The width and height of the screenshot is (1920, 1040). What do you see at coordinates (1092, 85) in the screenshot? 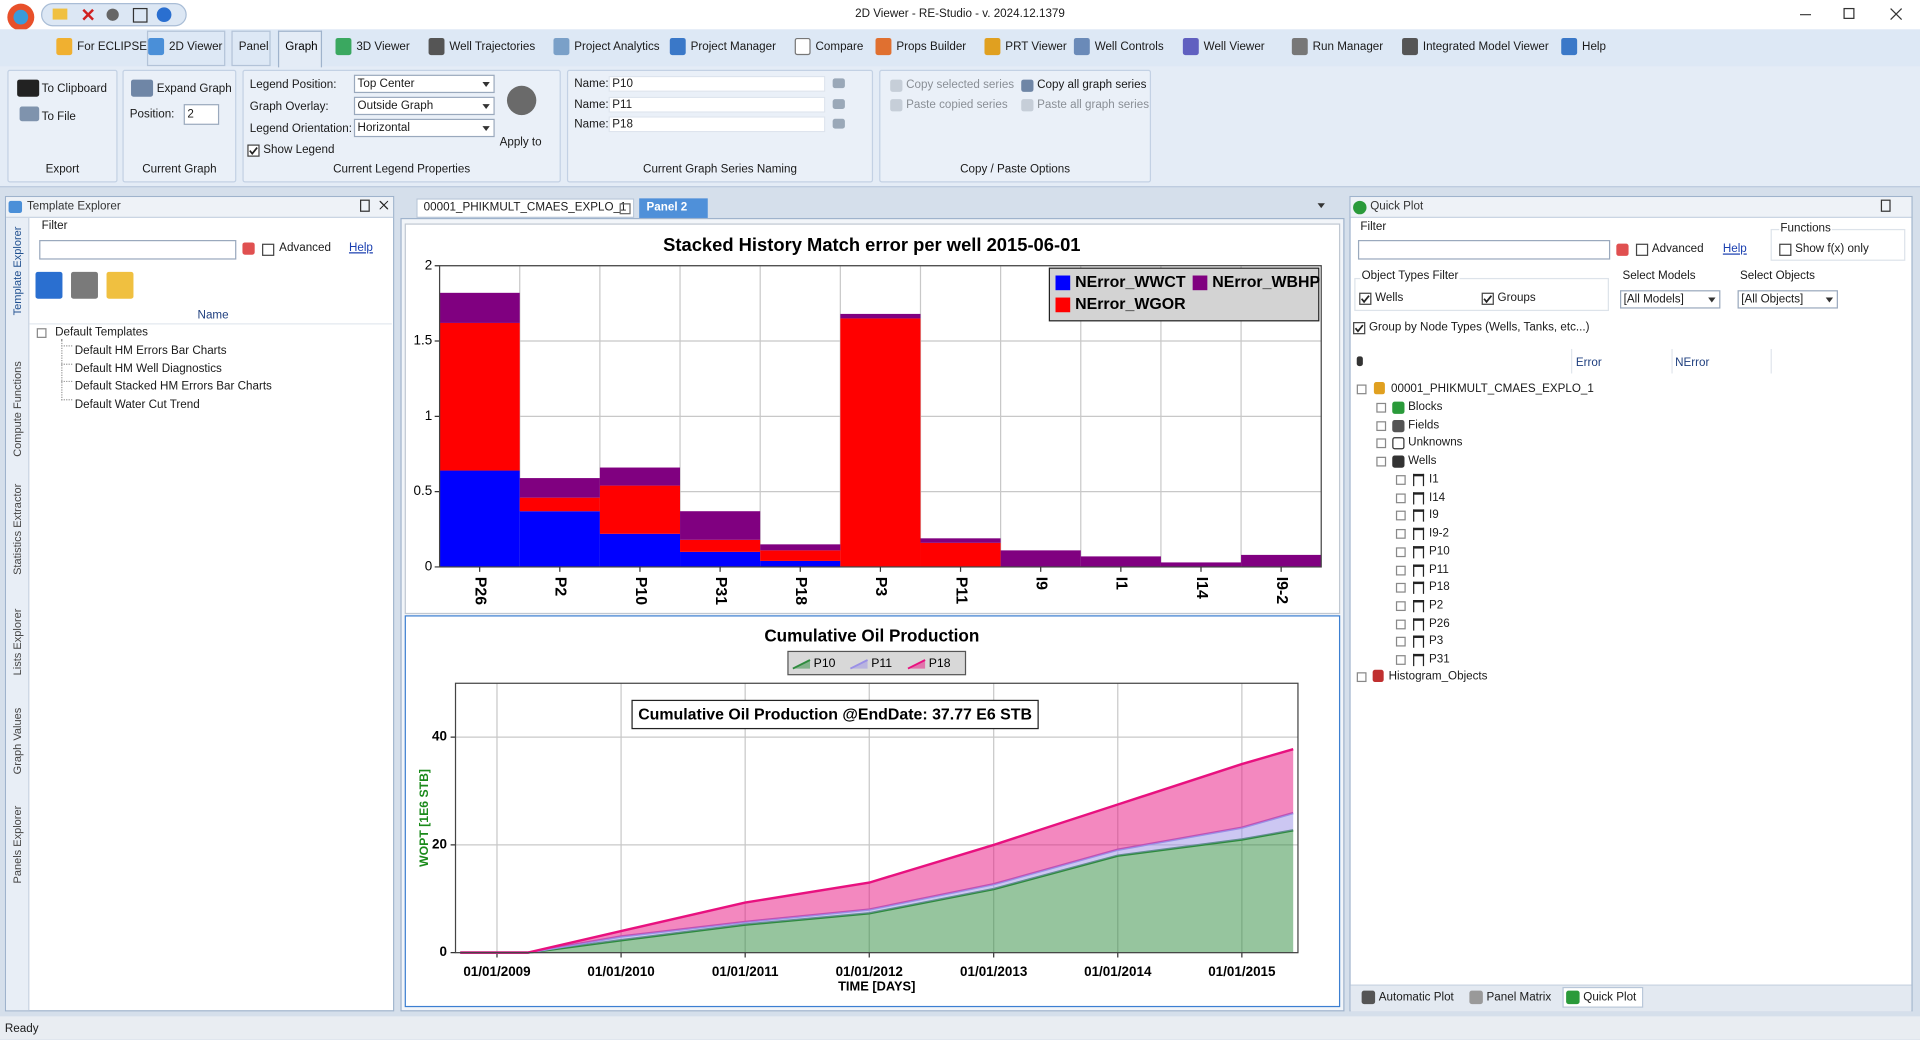
I see `ribbon-button: Copy all graph series` at bounding box center [1092, 85].